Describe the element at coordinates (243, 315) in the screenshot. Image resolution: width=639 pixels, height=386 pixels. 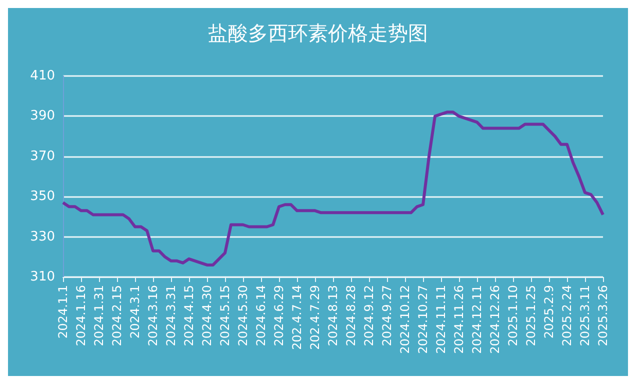
I see `x-tick-label: 2024.5.30` at that location.